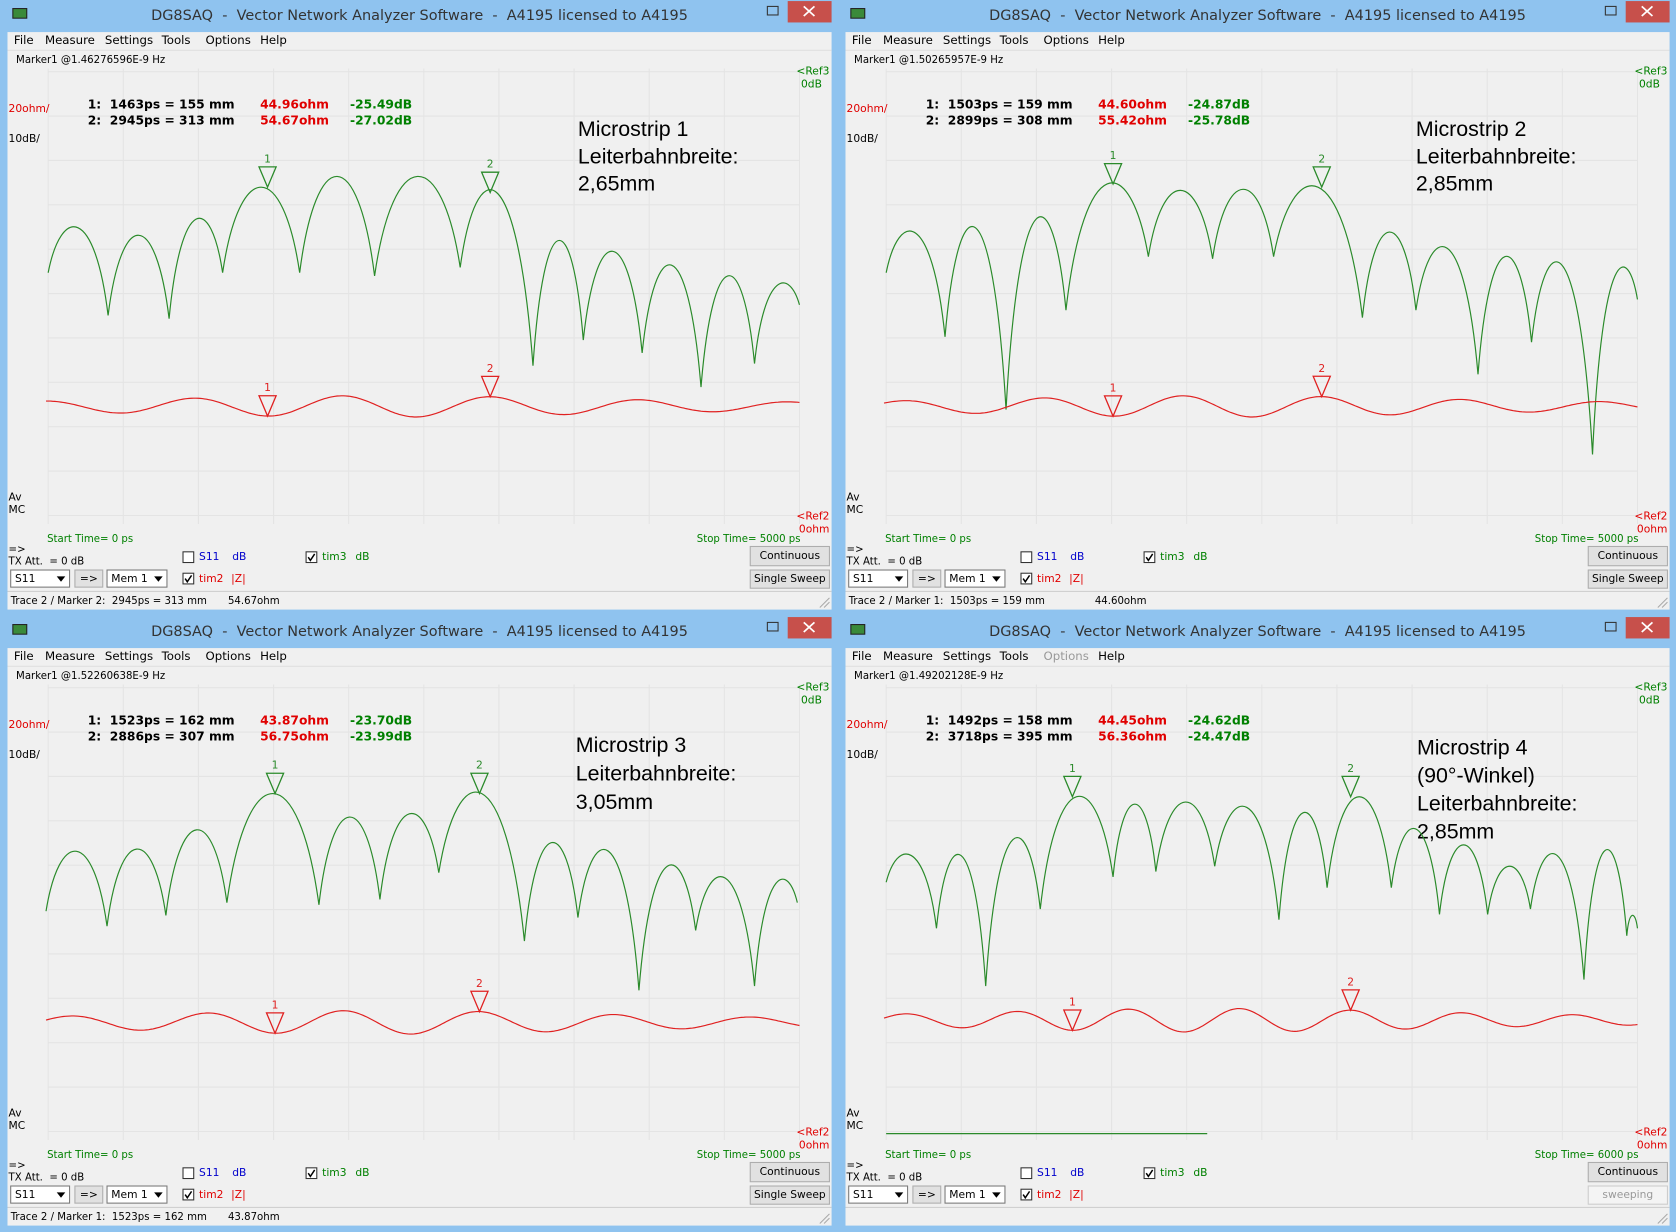 The width and height of the screenshot is (1676, 1232). Describe the element at coordinates (108, 601) in the screenshot. I see `status-text: Trace 2 / Marker 2: 2945ps = 313 mm` at that location.